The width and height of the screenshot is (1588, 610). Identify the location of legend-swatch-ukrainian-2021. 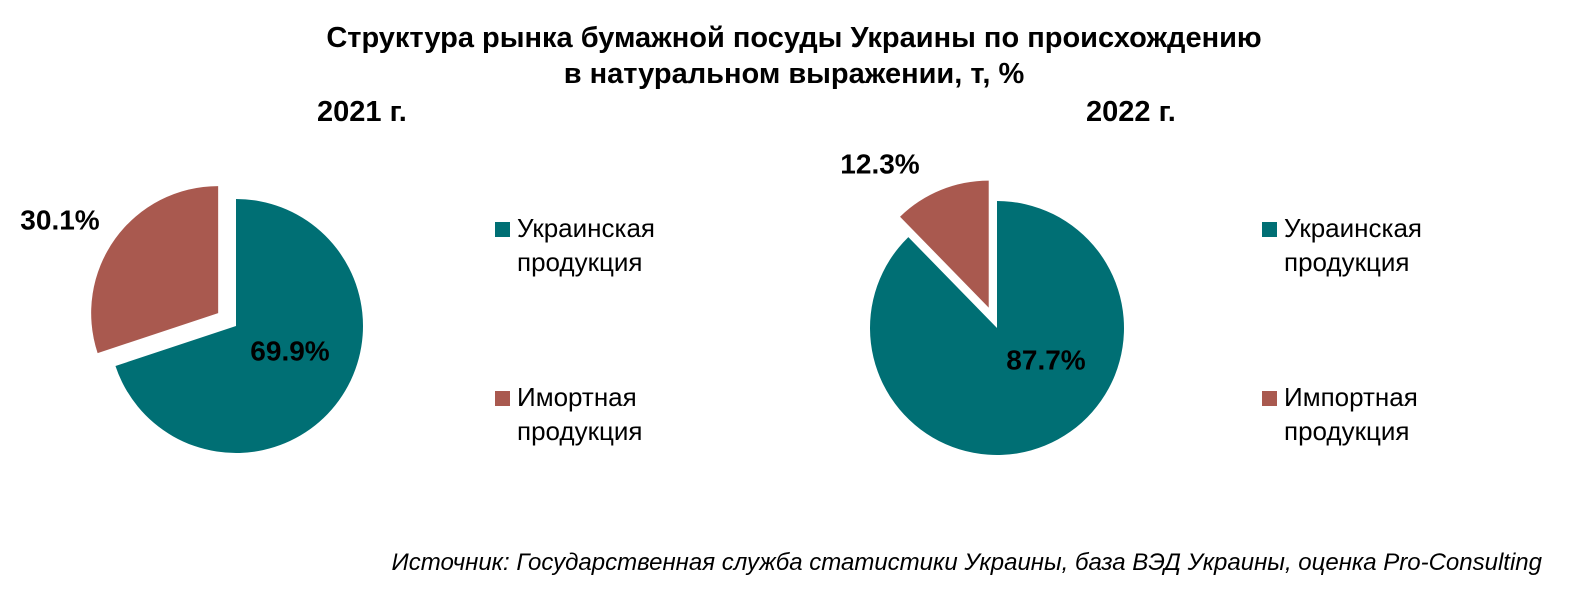
(502, 229).